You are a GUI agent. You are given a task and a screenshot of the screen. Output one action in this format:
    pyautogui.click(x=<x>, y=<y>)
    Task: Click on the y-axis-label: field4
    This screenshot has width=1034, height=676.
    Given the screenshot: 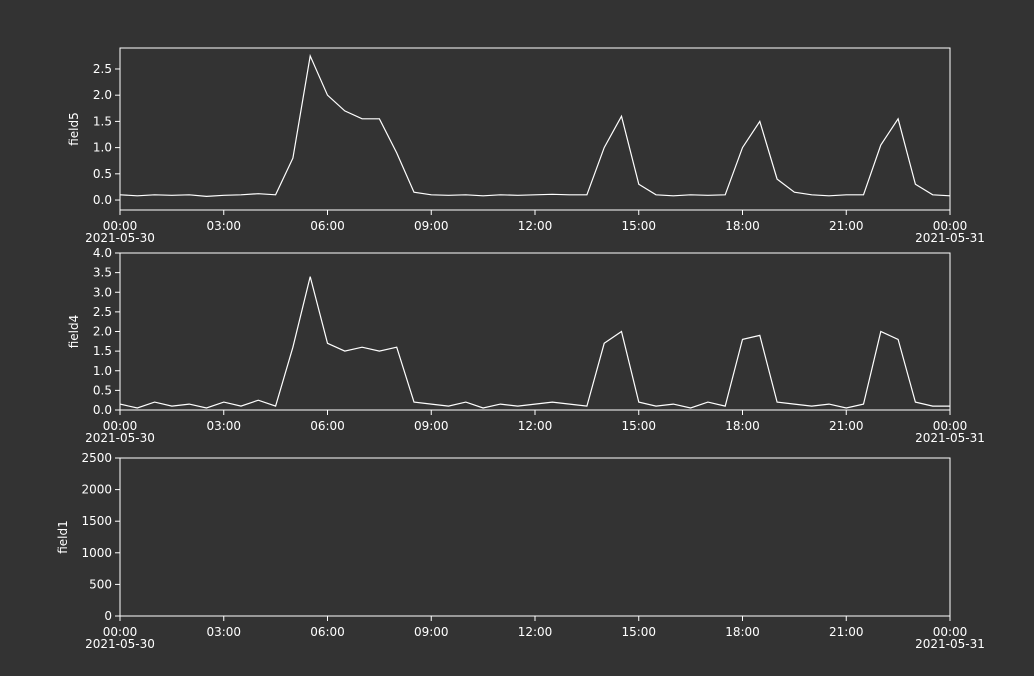 What is the action you would take?
    pyautogui.click(x=74, y=332)
    